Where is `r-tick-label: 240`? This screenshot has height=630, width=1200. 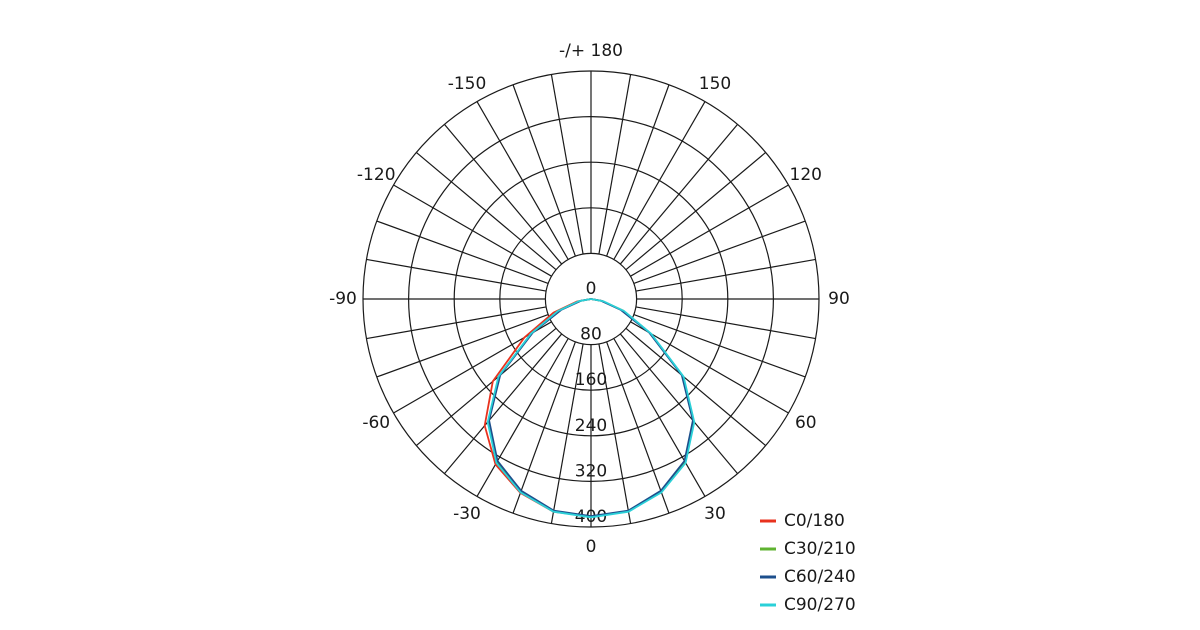
r-tick-label: 240 is located at coordinates (591, 426).